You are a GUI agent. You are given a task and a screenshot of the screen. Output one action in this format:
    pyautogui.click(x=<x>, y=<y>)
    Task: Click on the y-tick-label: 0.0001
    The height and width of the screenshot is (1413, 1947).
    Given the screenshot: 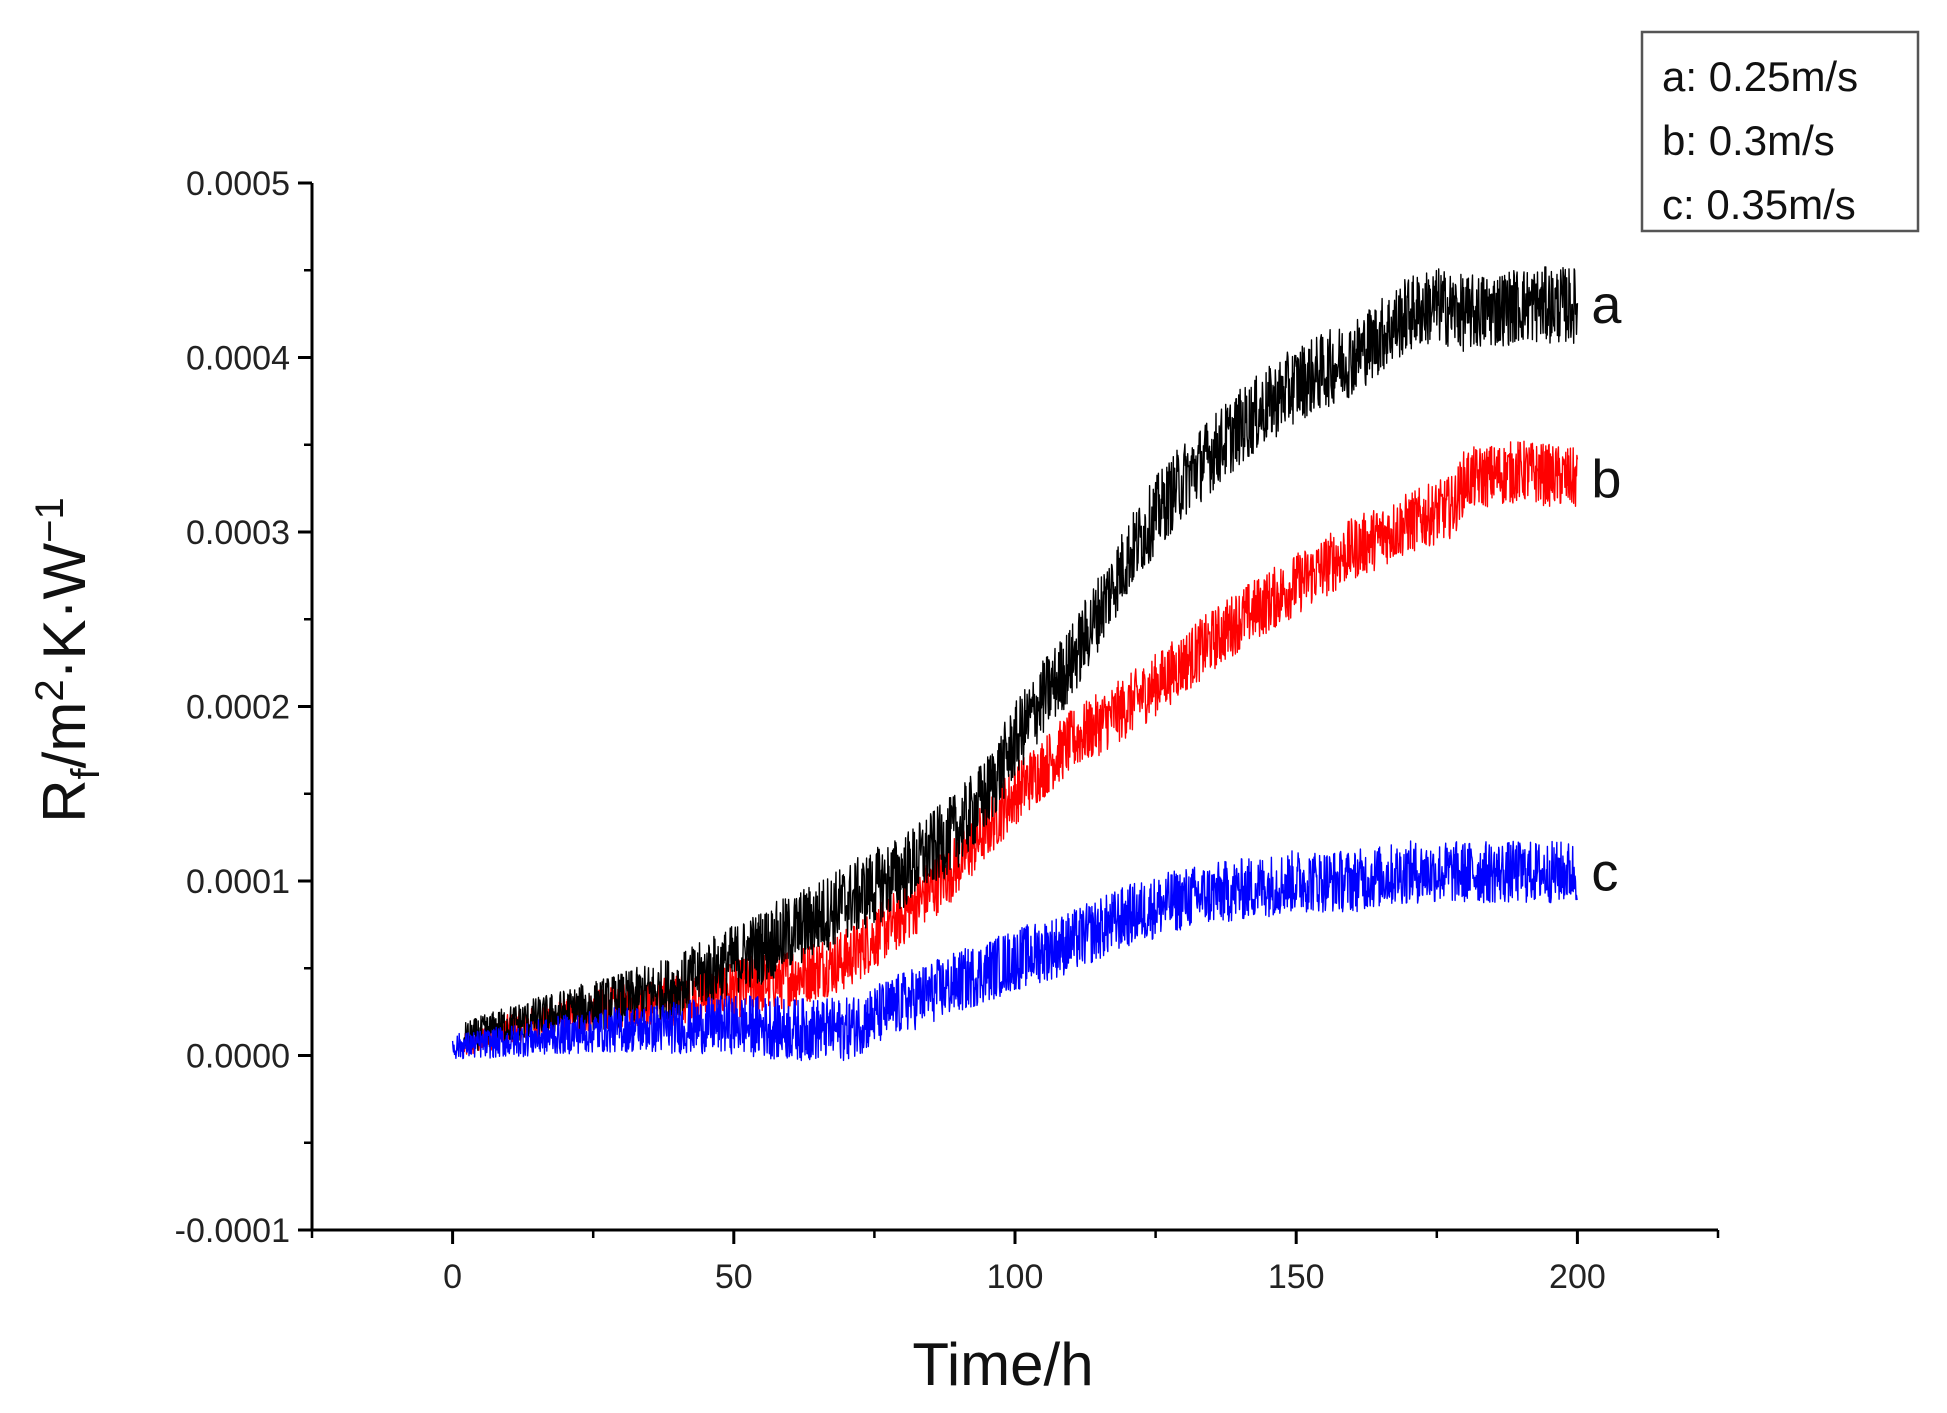 What is the action you would take?
    pyautogui.click(x=238, y=882)
    